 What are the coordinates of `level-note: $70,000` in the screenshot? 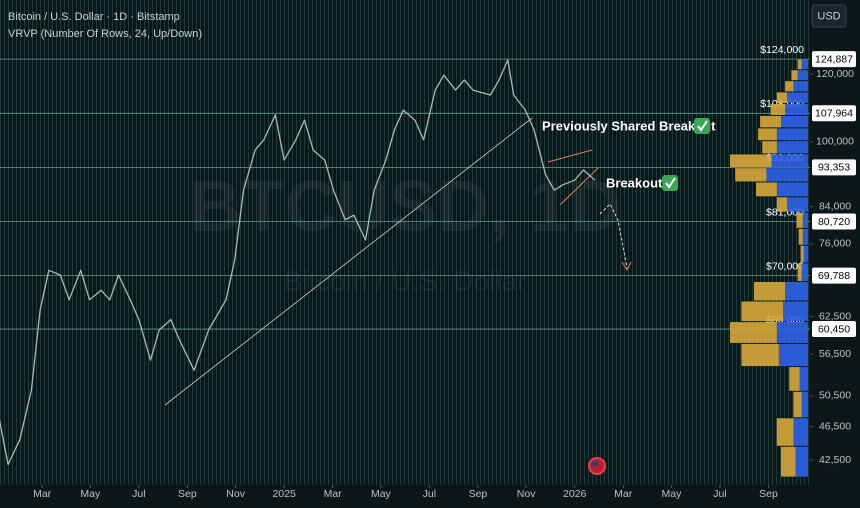 It's located at (785, 266).